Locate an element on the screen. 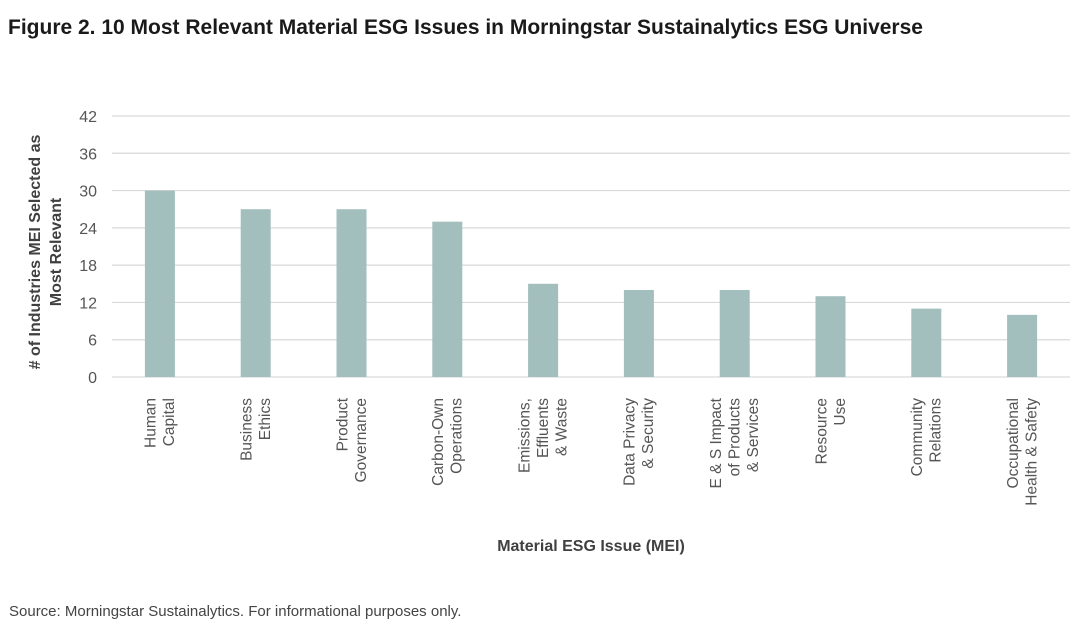  x-category-label: & Waste is located at coordinates (562, 427).